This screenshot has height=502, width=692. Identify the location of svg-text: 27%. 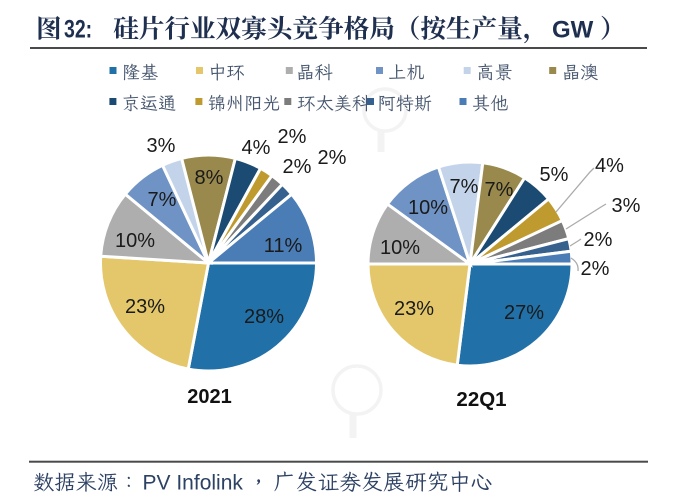
(524, 313).